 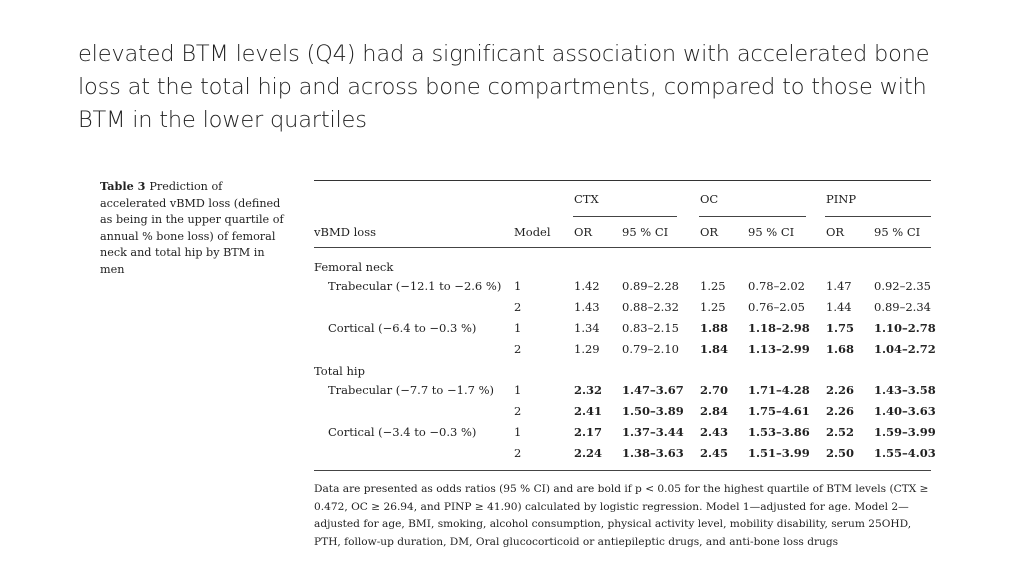 I want to click on cell-ctx-ci: 0.83–2.15, so click(x=650, y=328).